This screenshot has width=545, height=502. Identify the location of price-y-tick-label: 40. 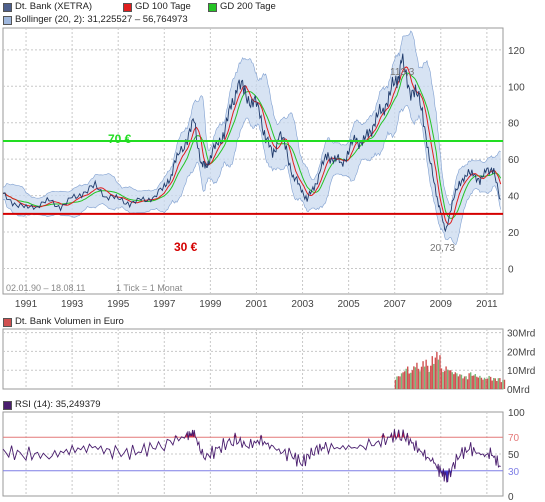
(514, 197).